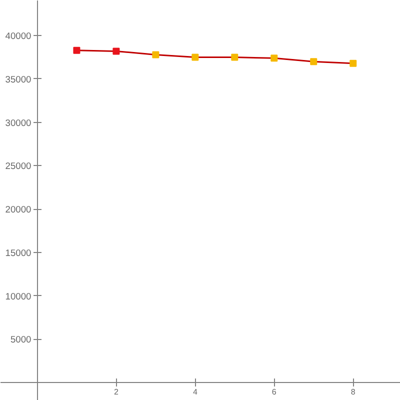 This screenshot has width=400, height=400. What do you see at coordinates (195, 391) in the screenshot?
I see `x-tick-label: 4` at bounding box center [195, 391].